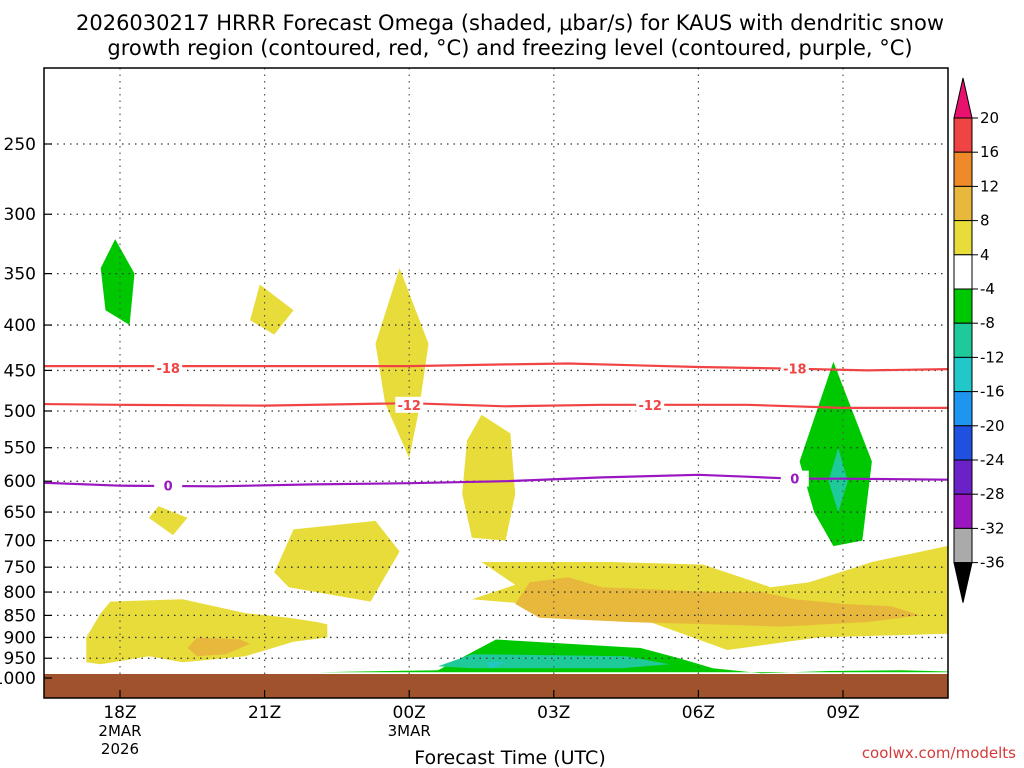  What do you see at coordinates (119, 713) in the screenshot?
I see `x-tick-label-18Z: 18Z` at bounding box center [119, 713].